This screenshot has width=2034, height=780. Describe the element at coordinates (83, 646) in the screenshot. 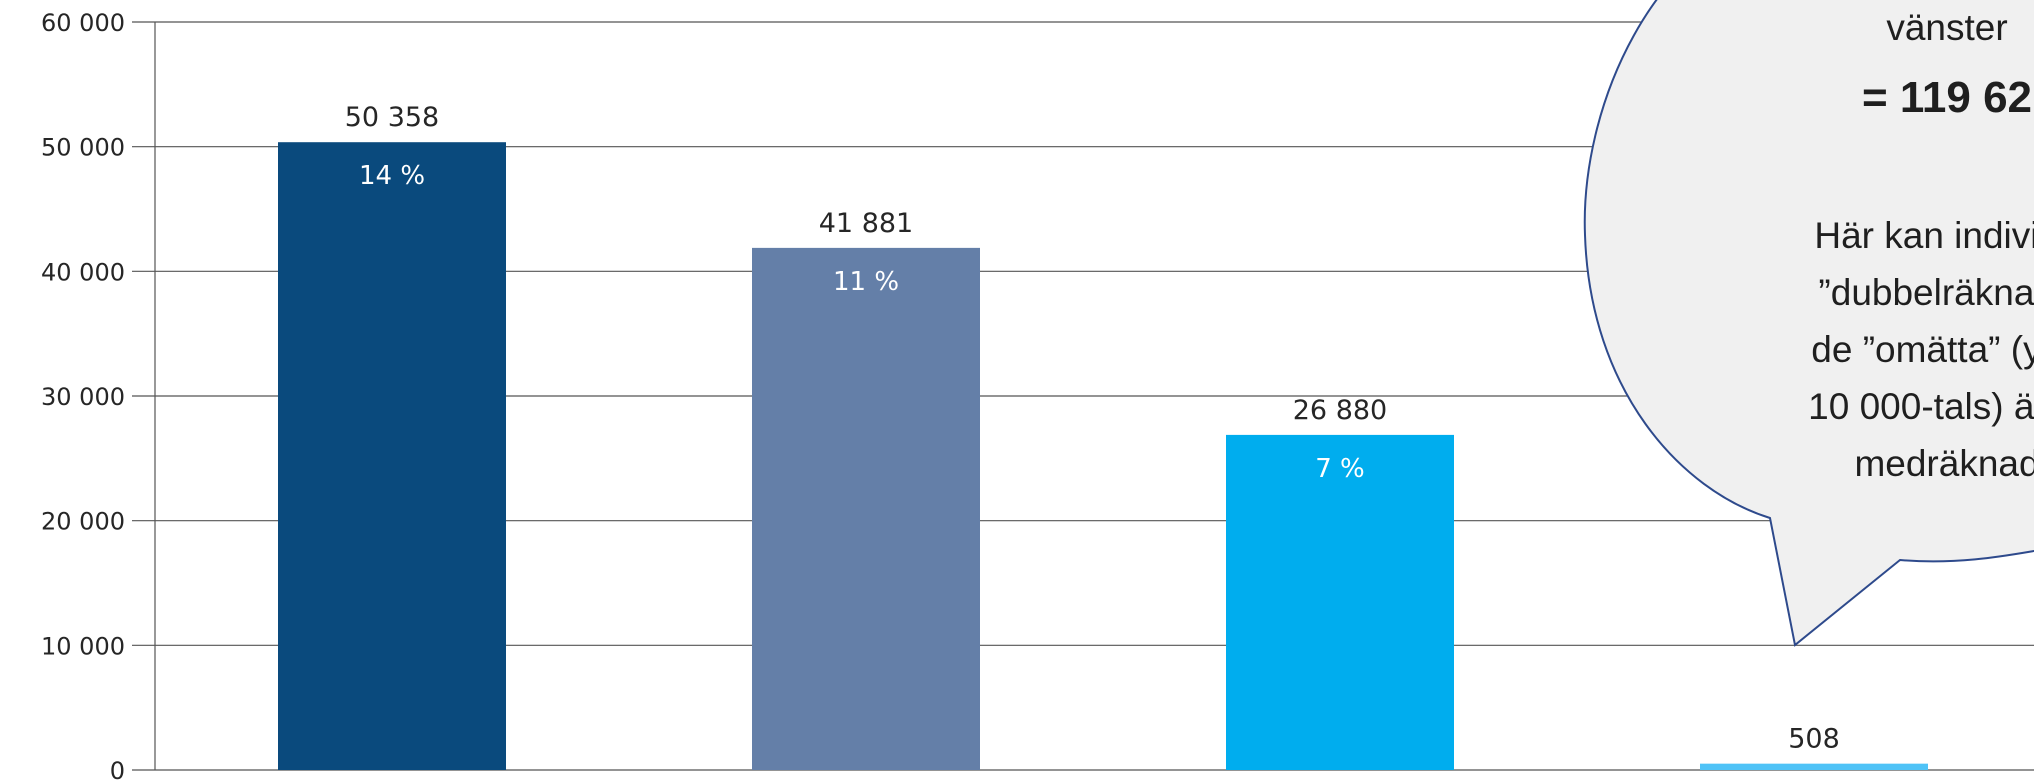

I see `y-tick-label: 10 000` at that location.